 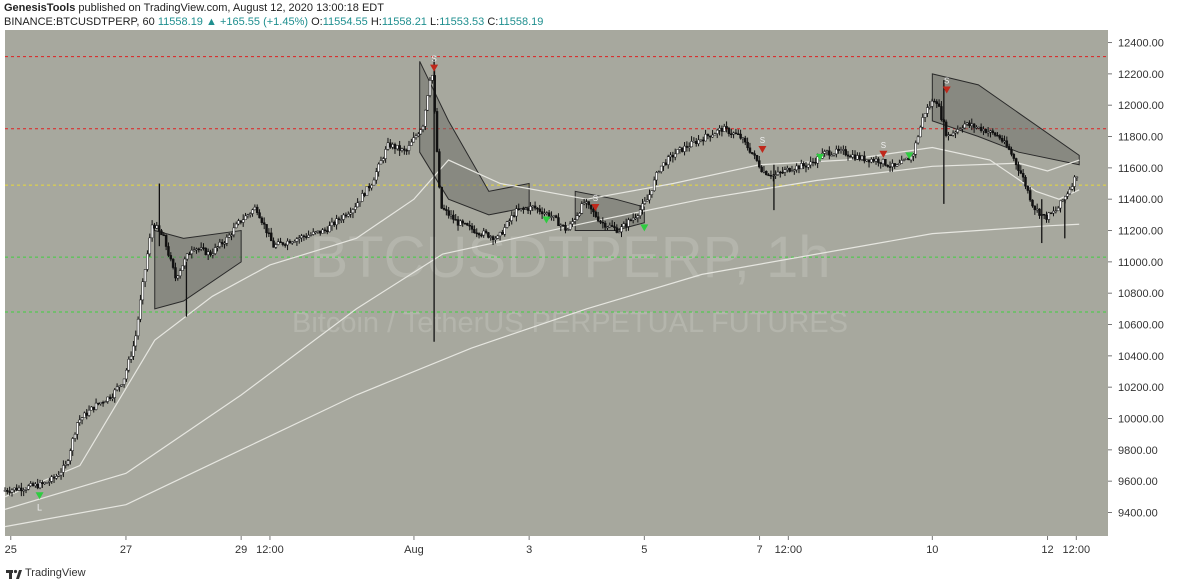 What do you see at coordinates (789, 550) in the screenshot?
I see `time-tick-label: 12:00` at bounding box center [789, 550].